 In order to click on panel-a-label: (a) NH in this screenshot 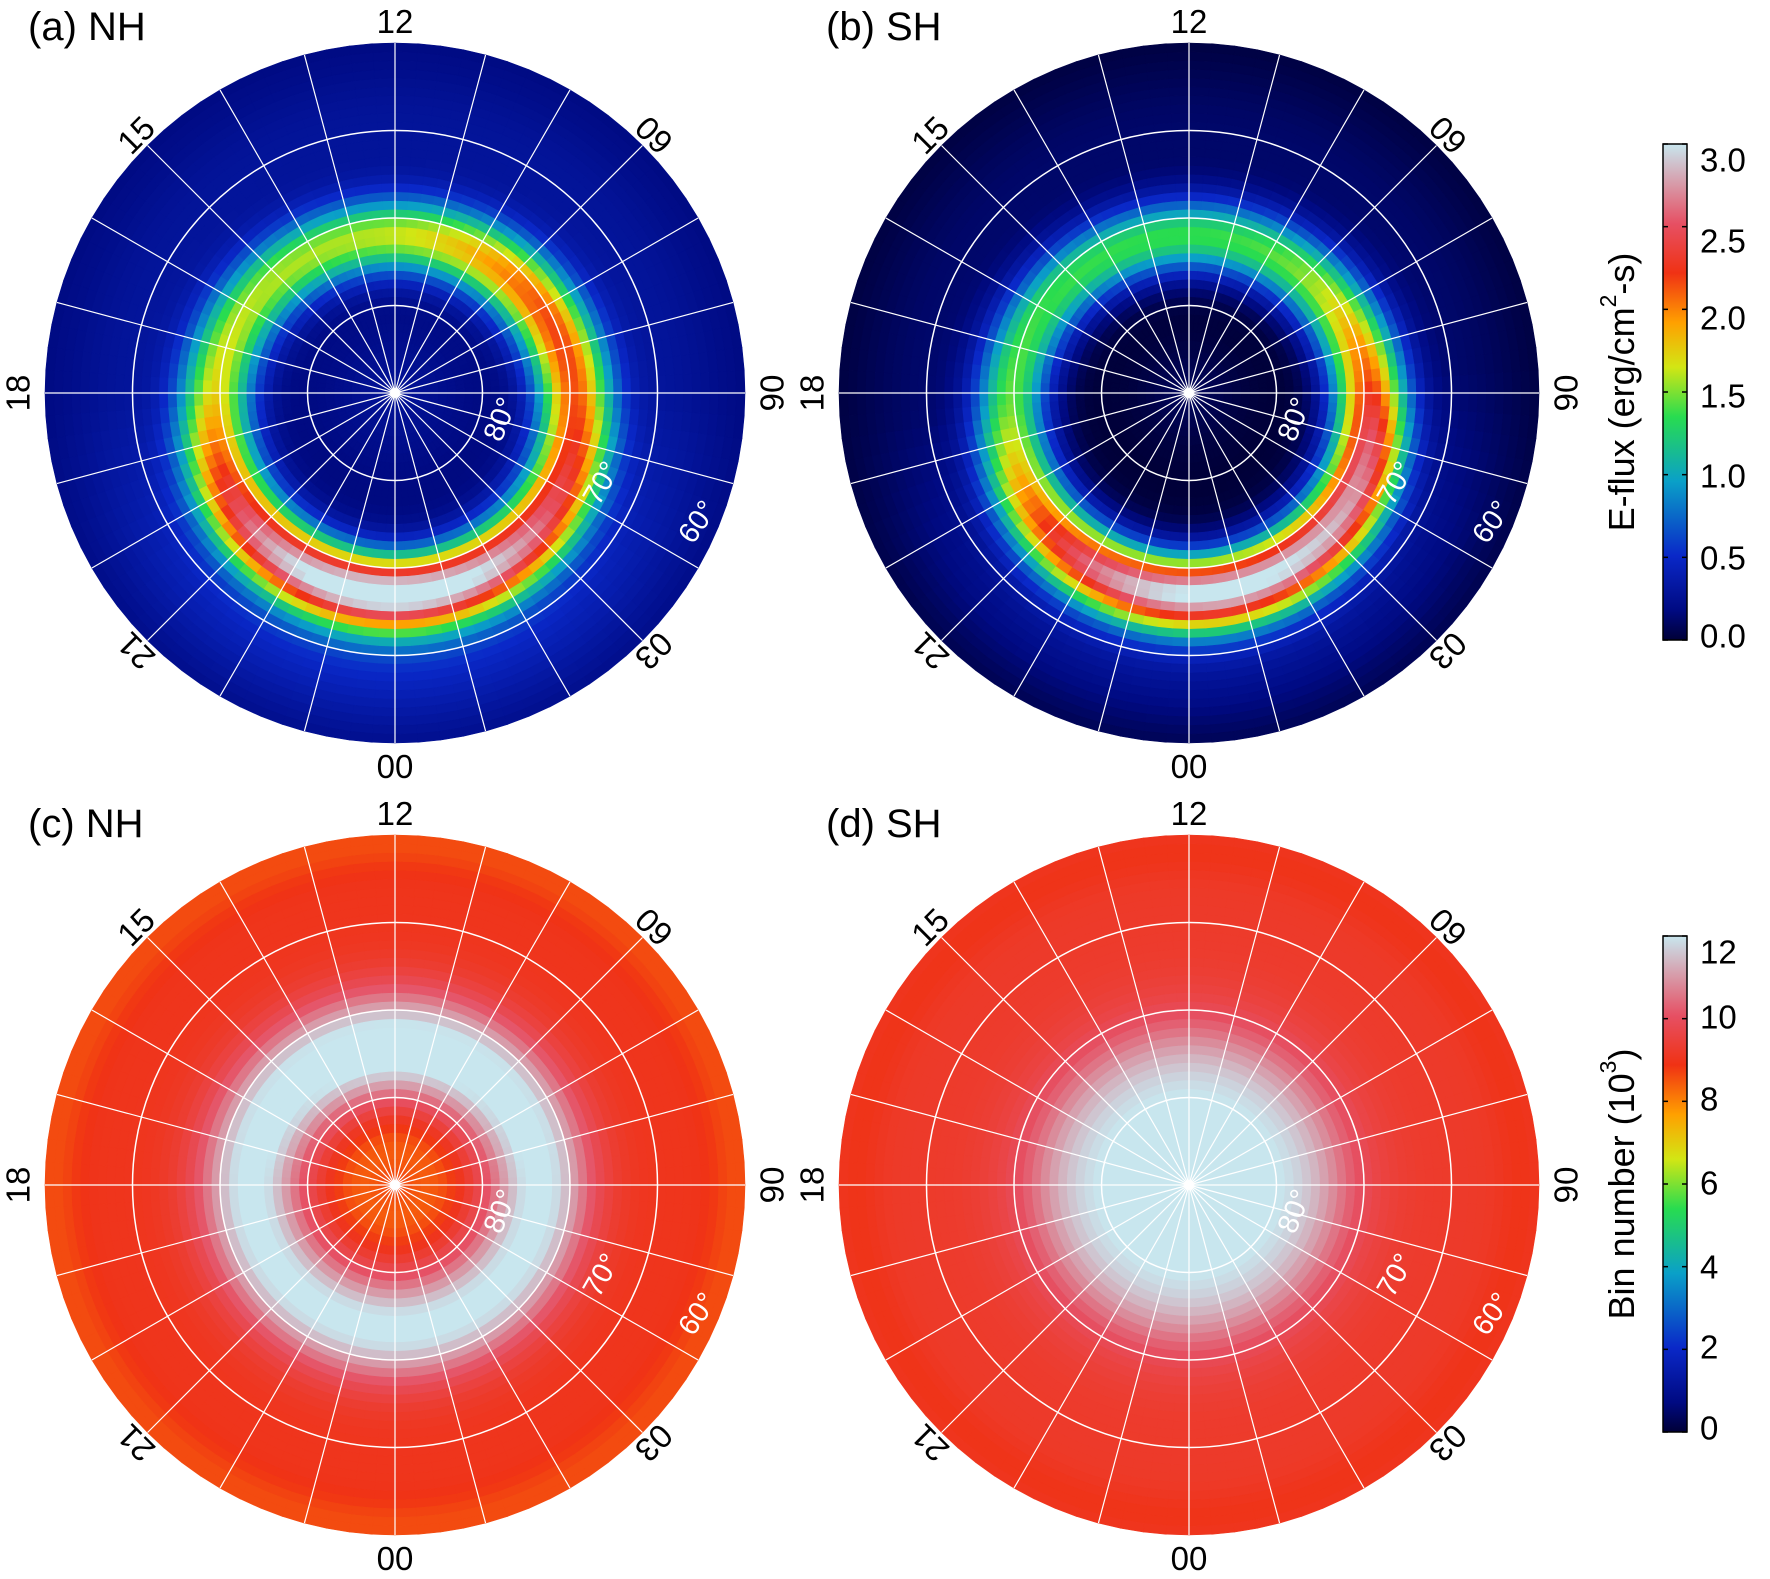, I will do `click(87, 27)`.